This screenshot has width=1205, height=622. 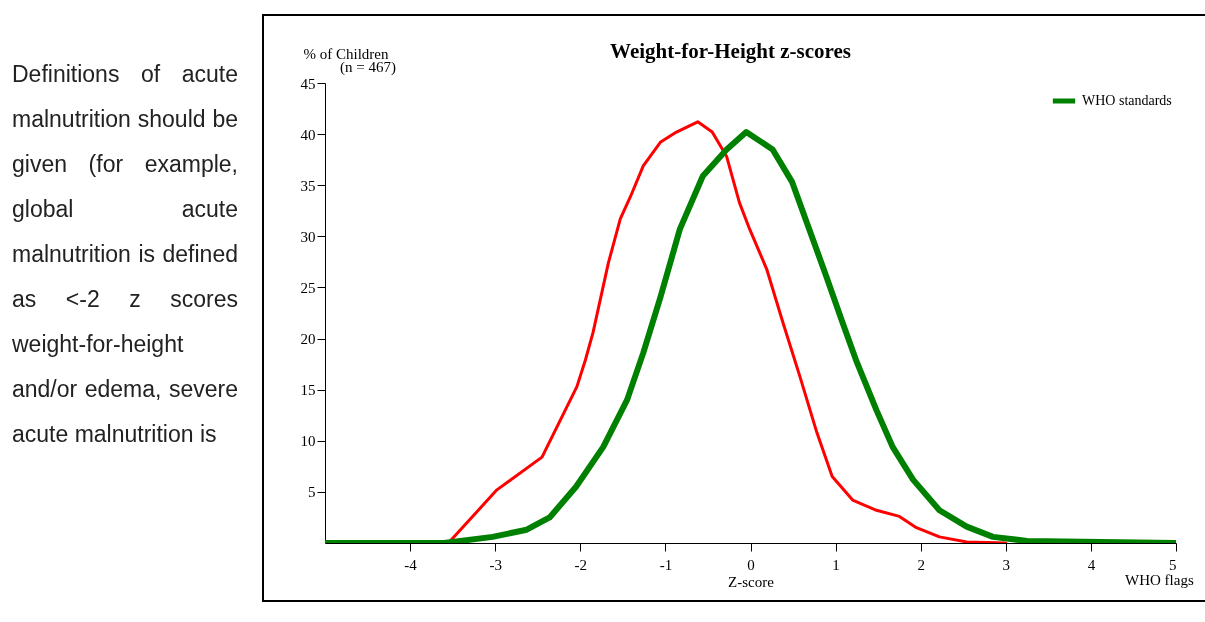 I want to click on text: Definitions of acute malnutrition should be given (for example, global acute malnutrition is defined as <-2 z scores weight-for-height and/or edema, severe acute malnutrition is, so click(x=125, y=254).